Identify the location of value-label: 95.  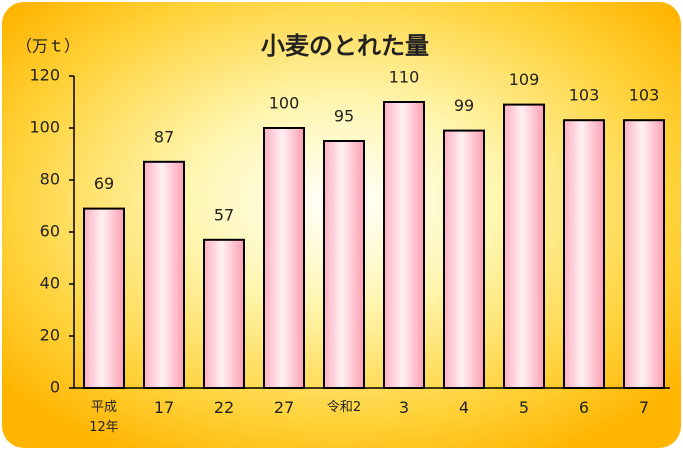
(344, 116).